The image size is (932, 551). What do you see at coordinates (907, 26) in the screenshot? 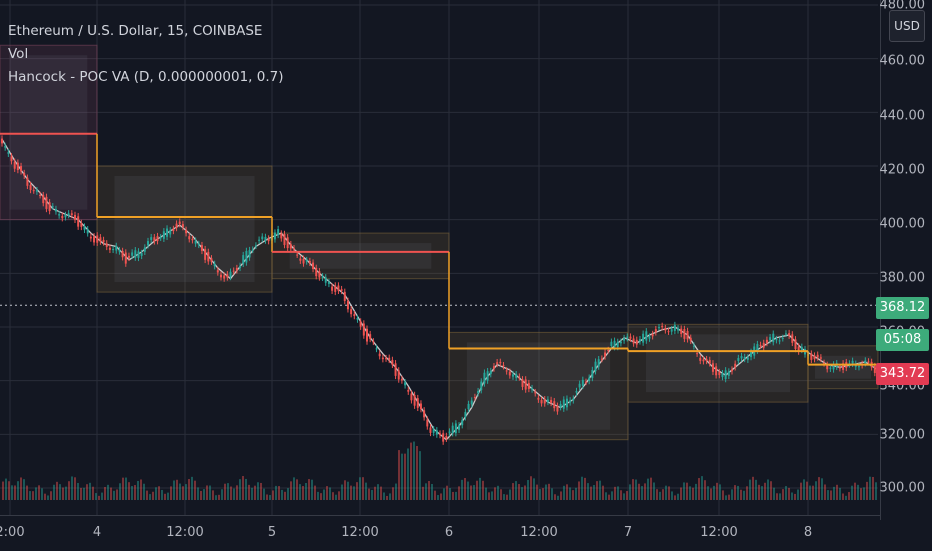
I see `currency-button: USD` at bounding box center [907, 26].